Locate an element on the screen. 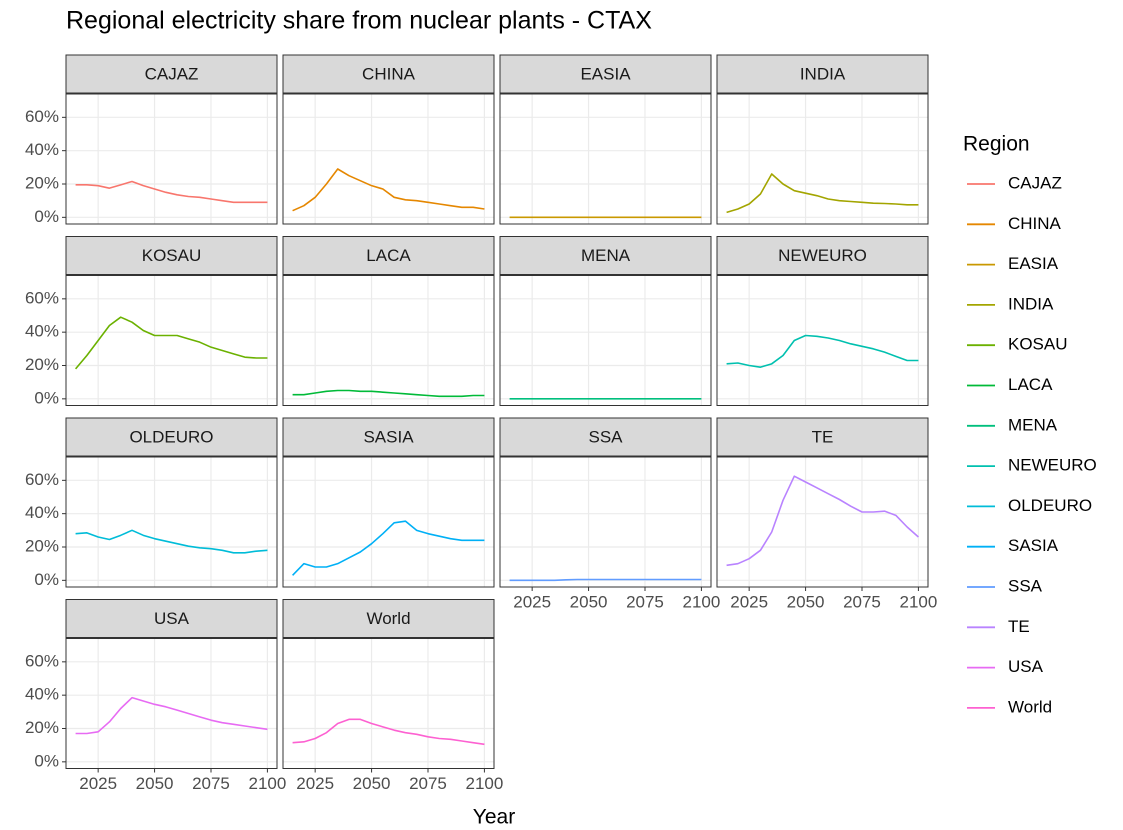  strip-label: OLDEURO is located at coordinates (171, 436).